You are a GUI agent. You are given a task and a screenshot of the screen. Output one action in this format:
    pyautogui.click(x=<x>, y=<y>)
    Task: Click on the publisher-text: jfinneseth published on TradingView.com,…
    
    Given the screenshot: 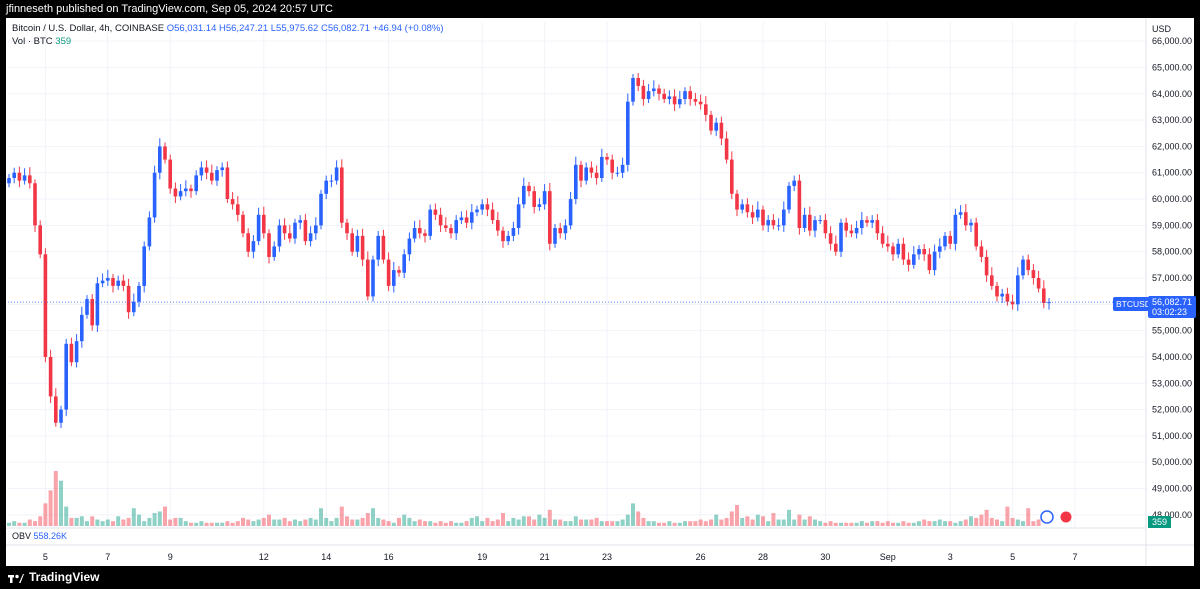 What is the action you would take?
    pyautogui.click(x=169, y=9)
    